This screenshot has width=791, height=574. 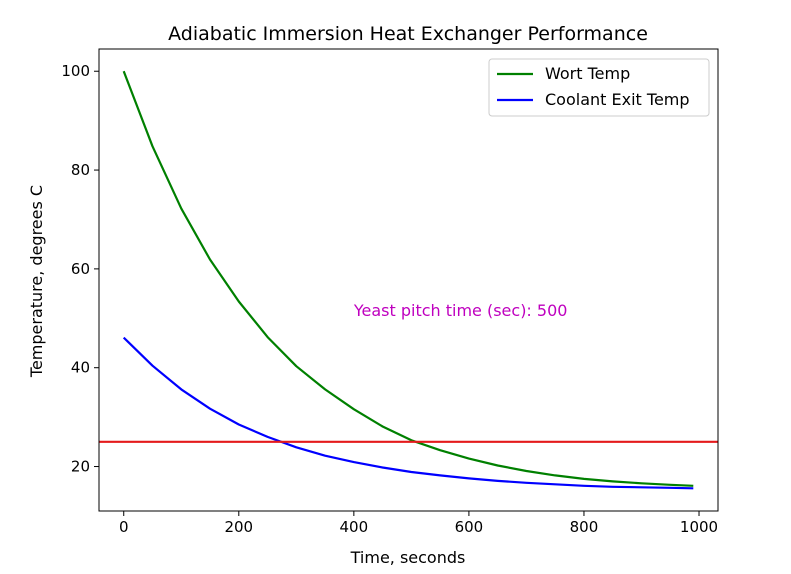 What do you see at coordinates (469, 527) in the screenshot?
I see `x-tick-label: 600` at bounding box center [469, 527].